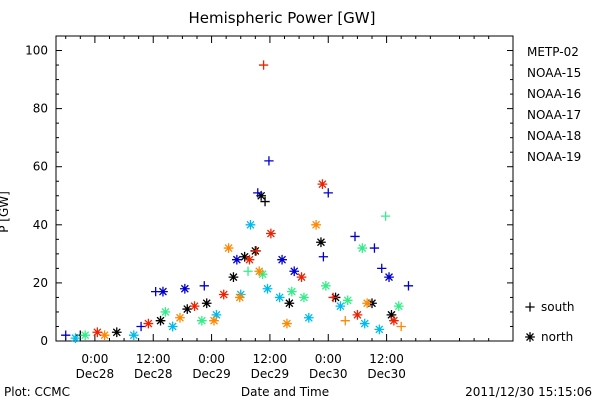 This screenshot has width=600, height=400. Describe the element at coordinates (282, 18) in the screenshot. I see `chart-title: Hemispheric Power [GW]` at that location.